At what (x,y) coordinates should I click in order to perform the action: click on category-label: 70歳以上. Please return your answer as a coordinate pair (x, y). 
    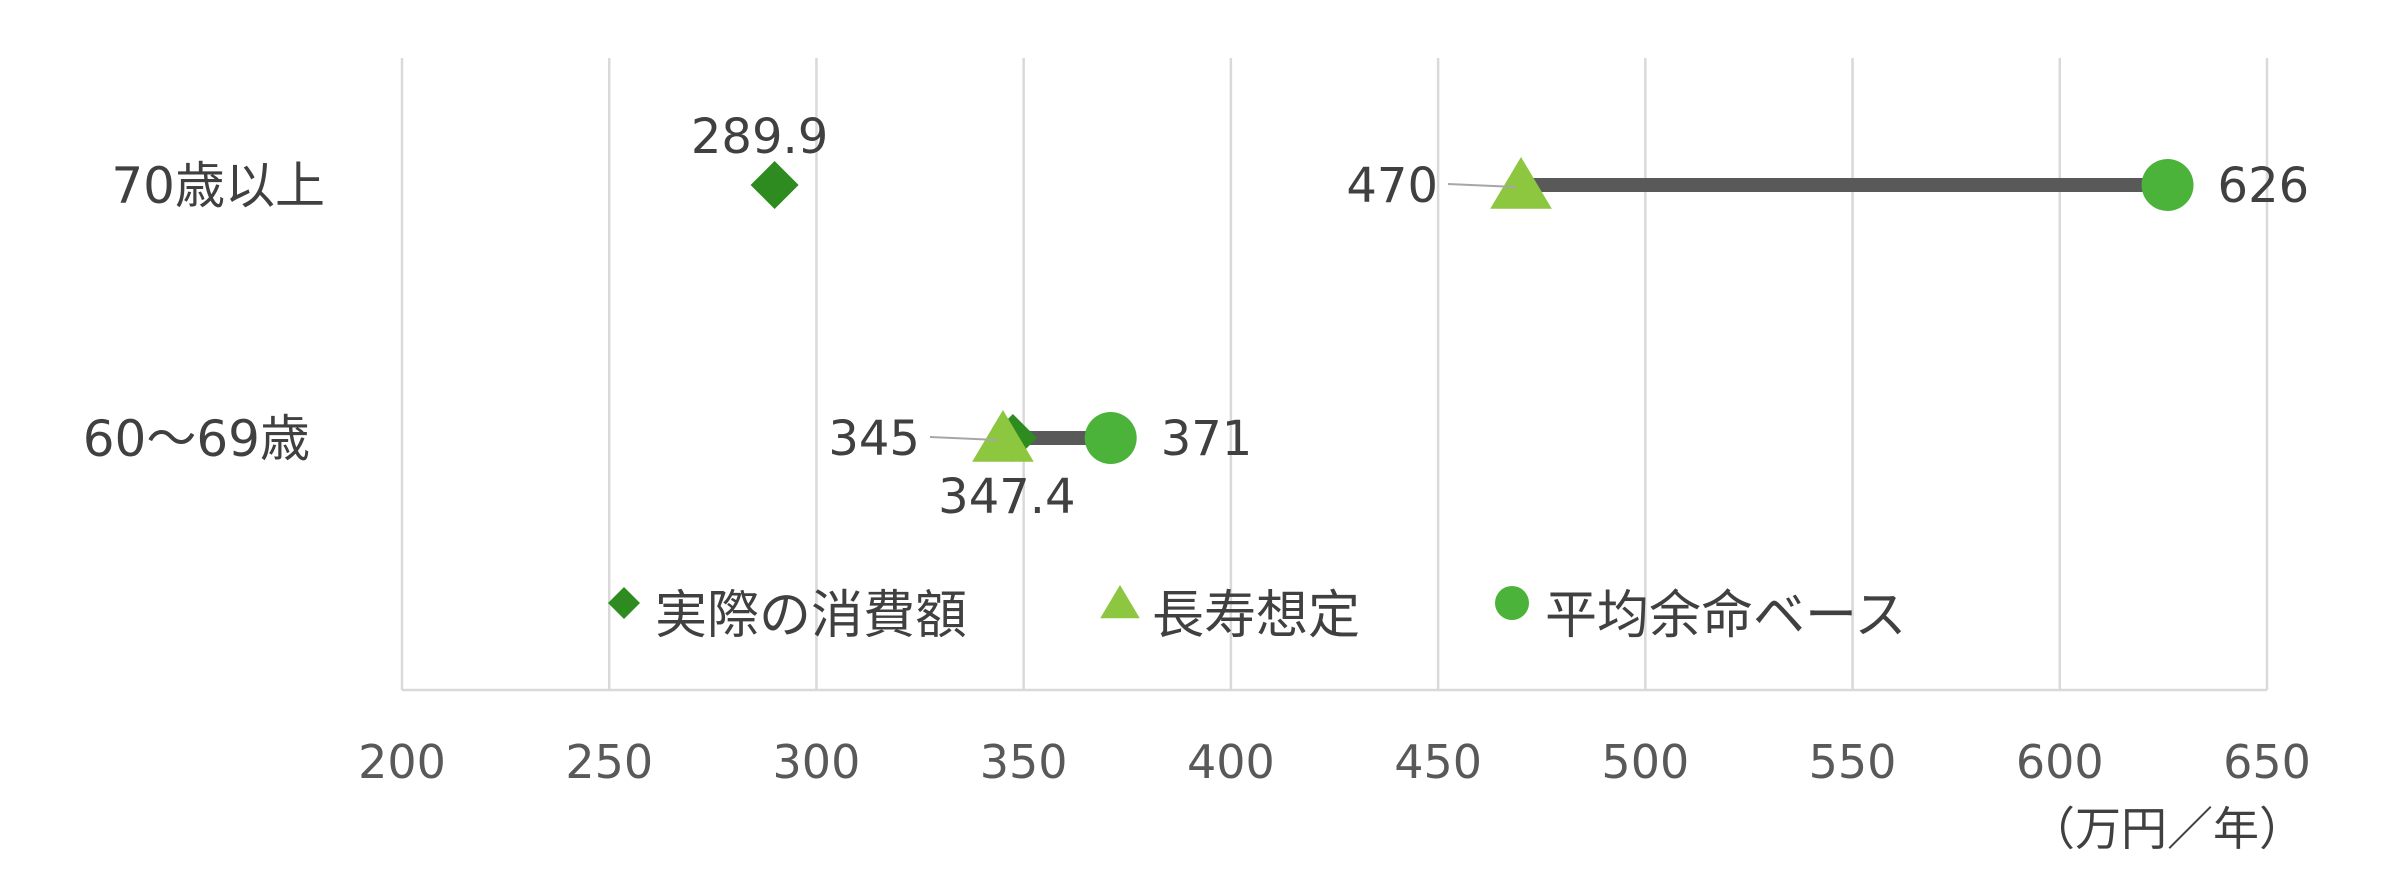
    Looking at the image, I should click on (218, 186).